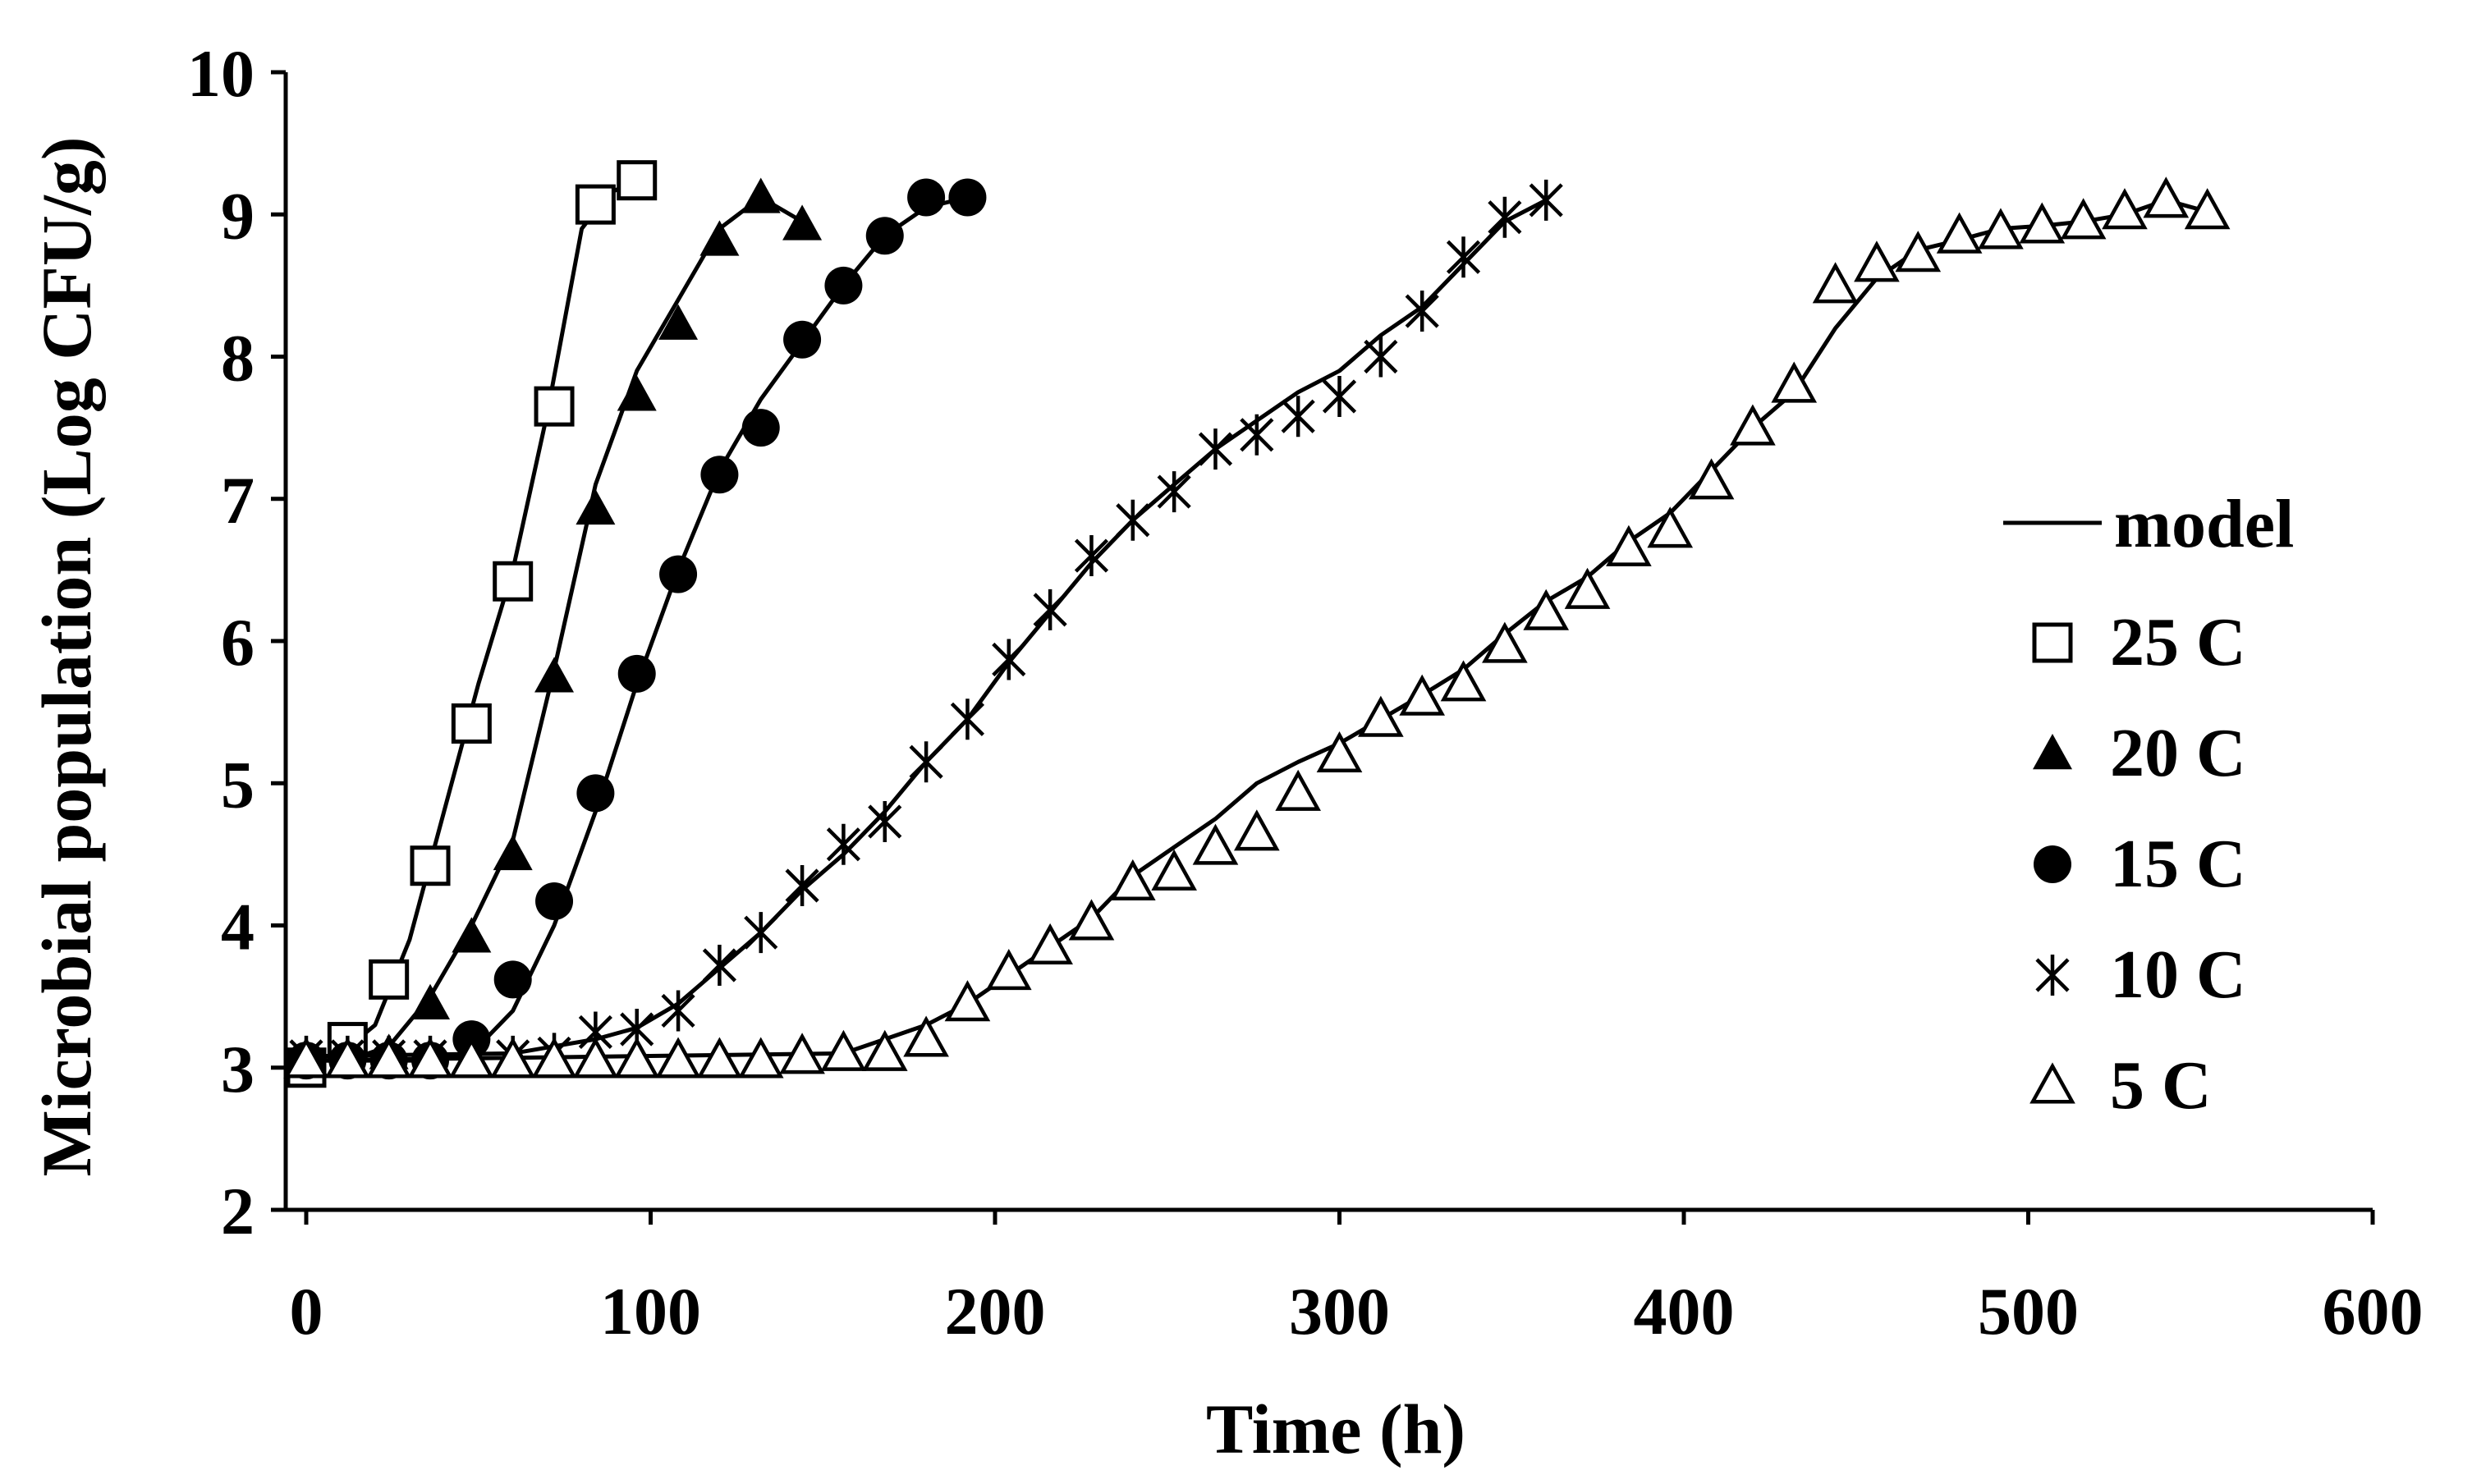  I want to click on x-axis-title: Time (h), so click(1335, 1429).